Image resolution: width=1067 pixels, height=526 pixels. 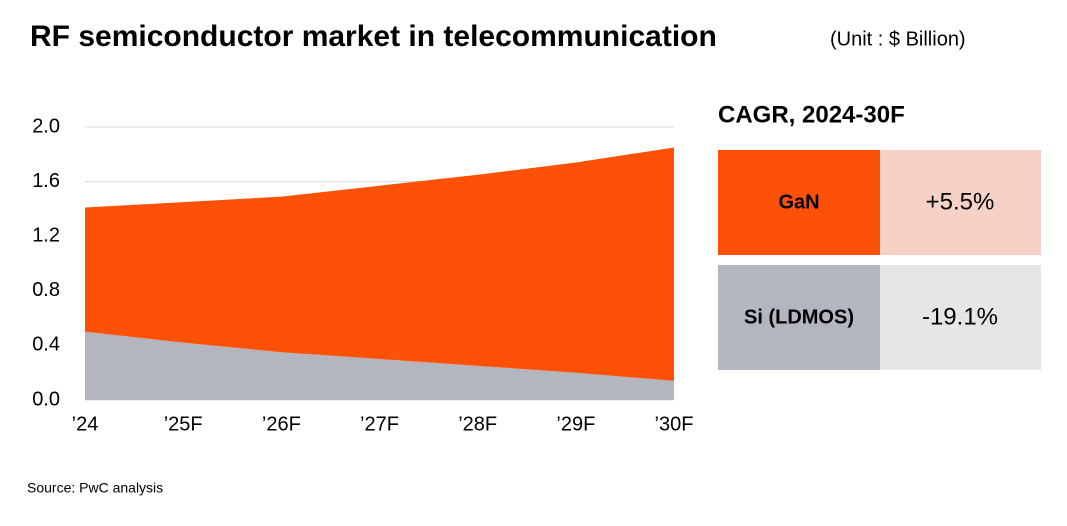 I want to click on y-tick-label: 0.8, so click(x=46, y=290).